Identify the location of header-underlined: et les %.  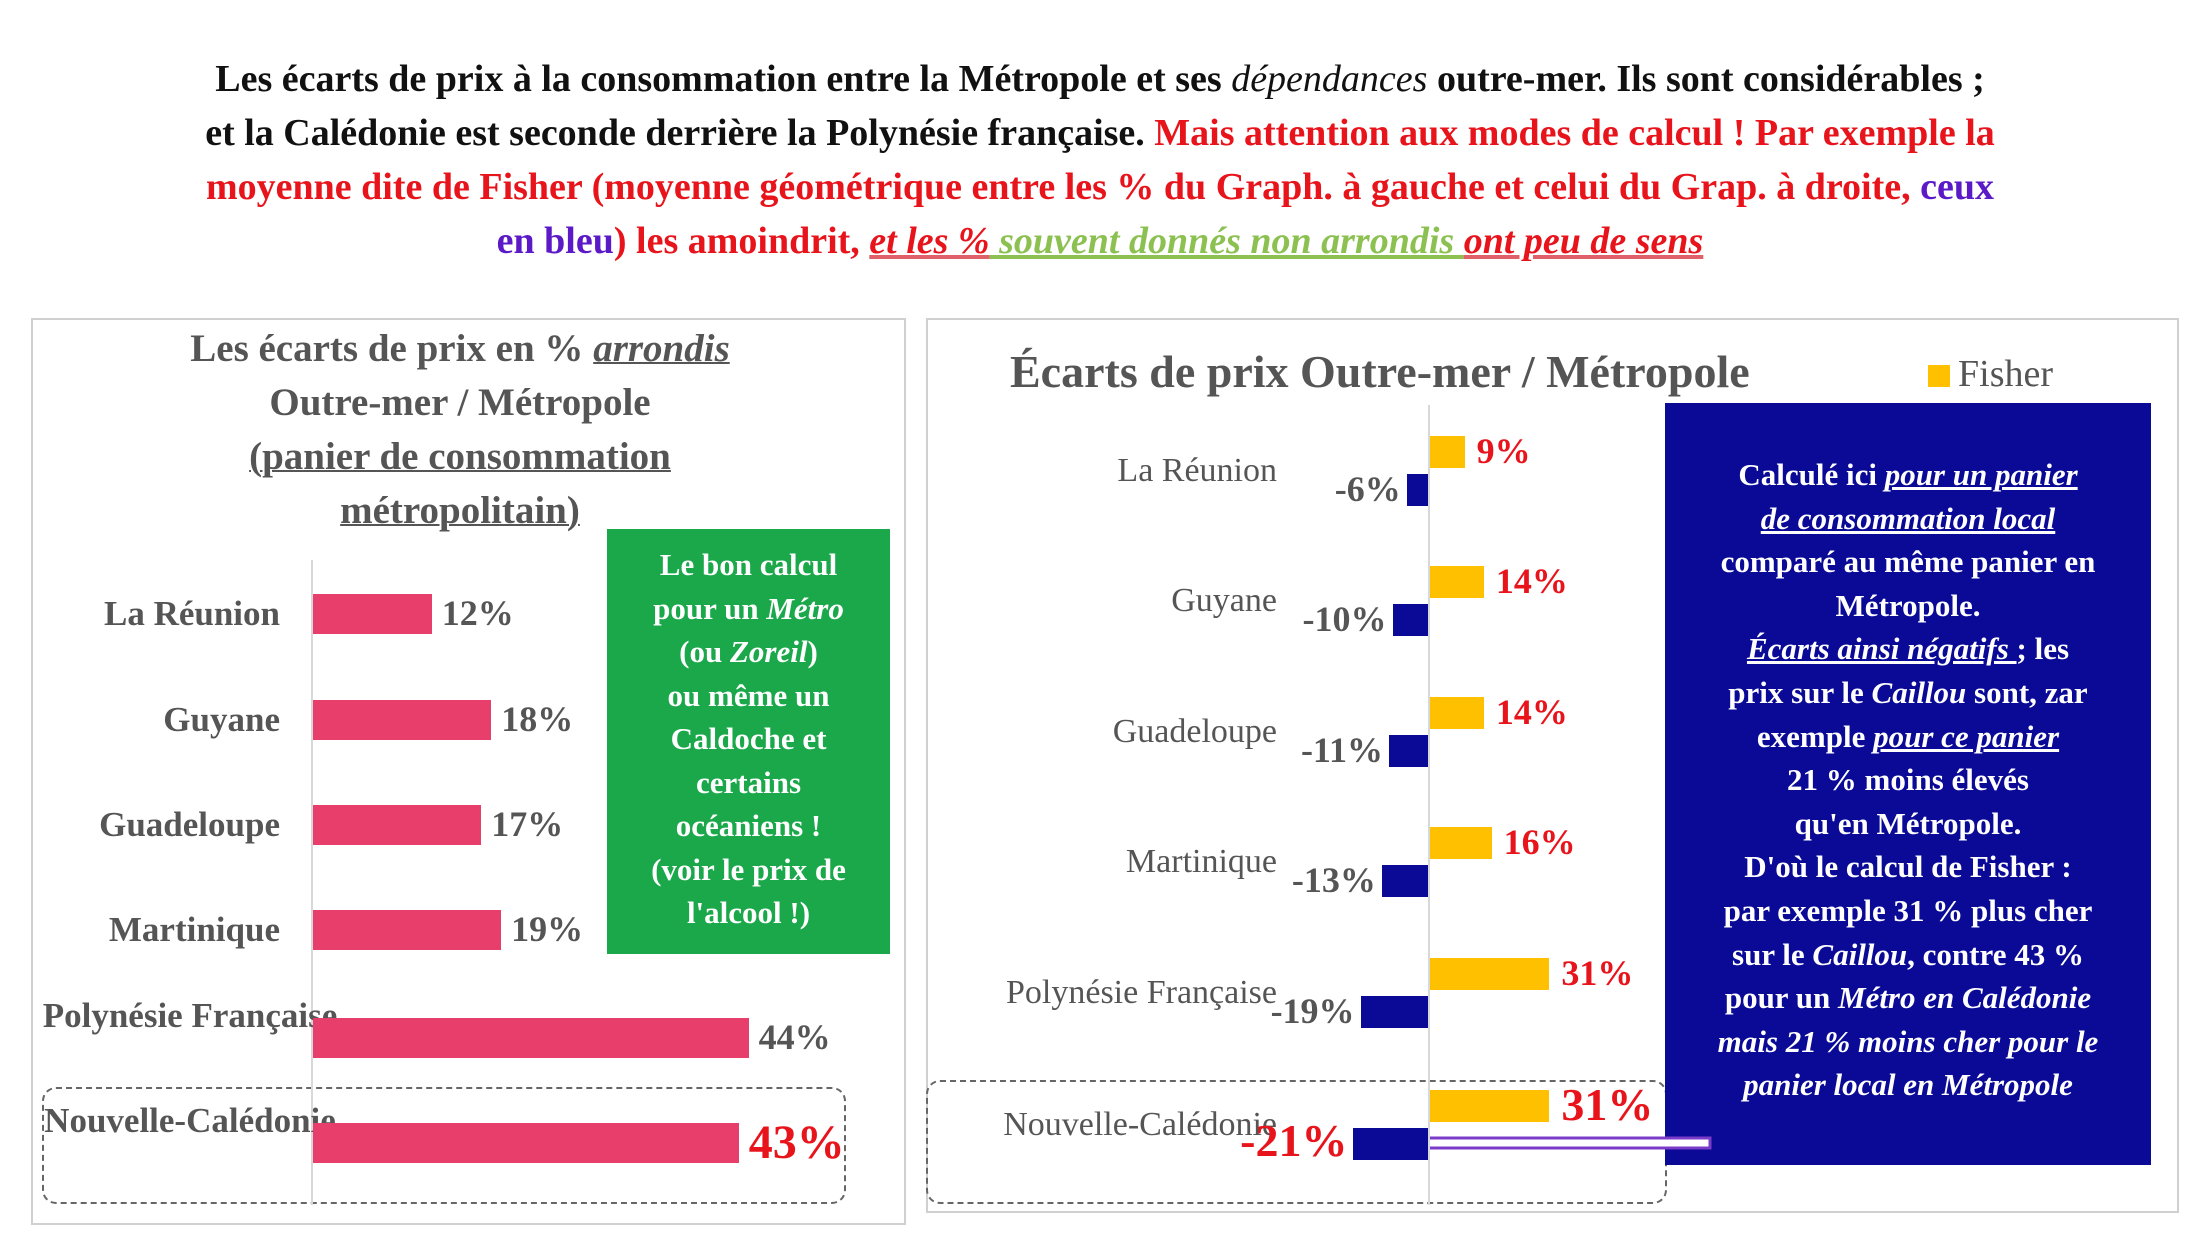
(929, 241).